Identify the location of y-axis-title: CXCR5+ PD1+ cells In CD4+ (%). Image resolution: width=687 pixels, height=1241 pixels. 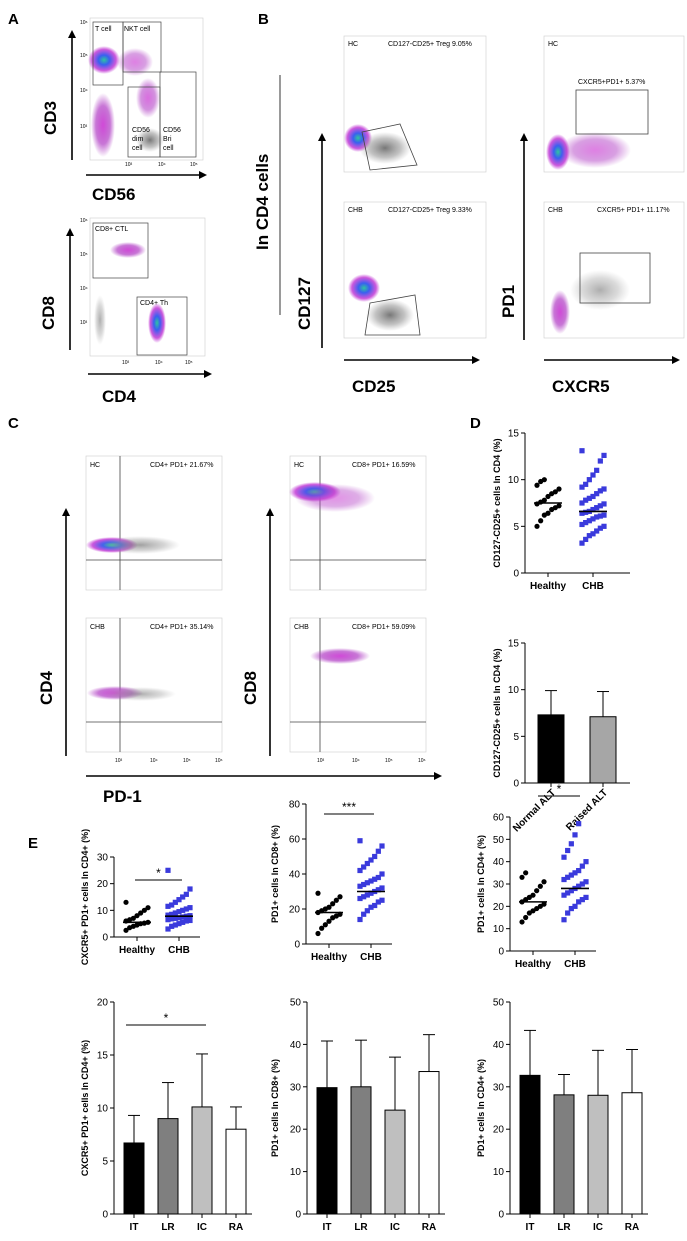
(85, 897).